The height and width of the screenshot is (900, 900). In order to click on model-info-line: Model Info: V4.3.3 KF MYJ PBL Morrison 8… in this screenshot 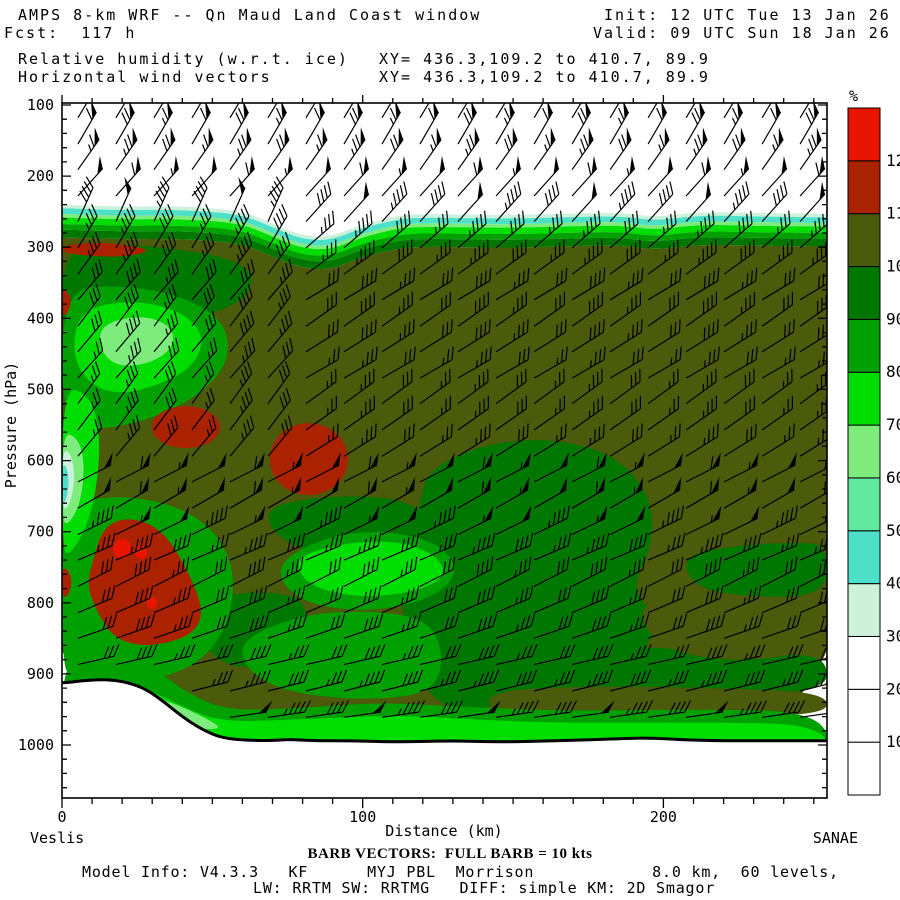, I will do `click(460, 872)`.